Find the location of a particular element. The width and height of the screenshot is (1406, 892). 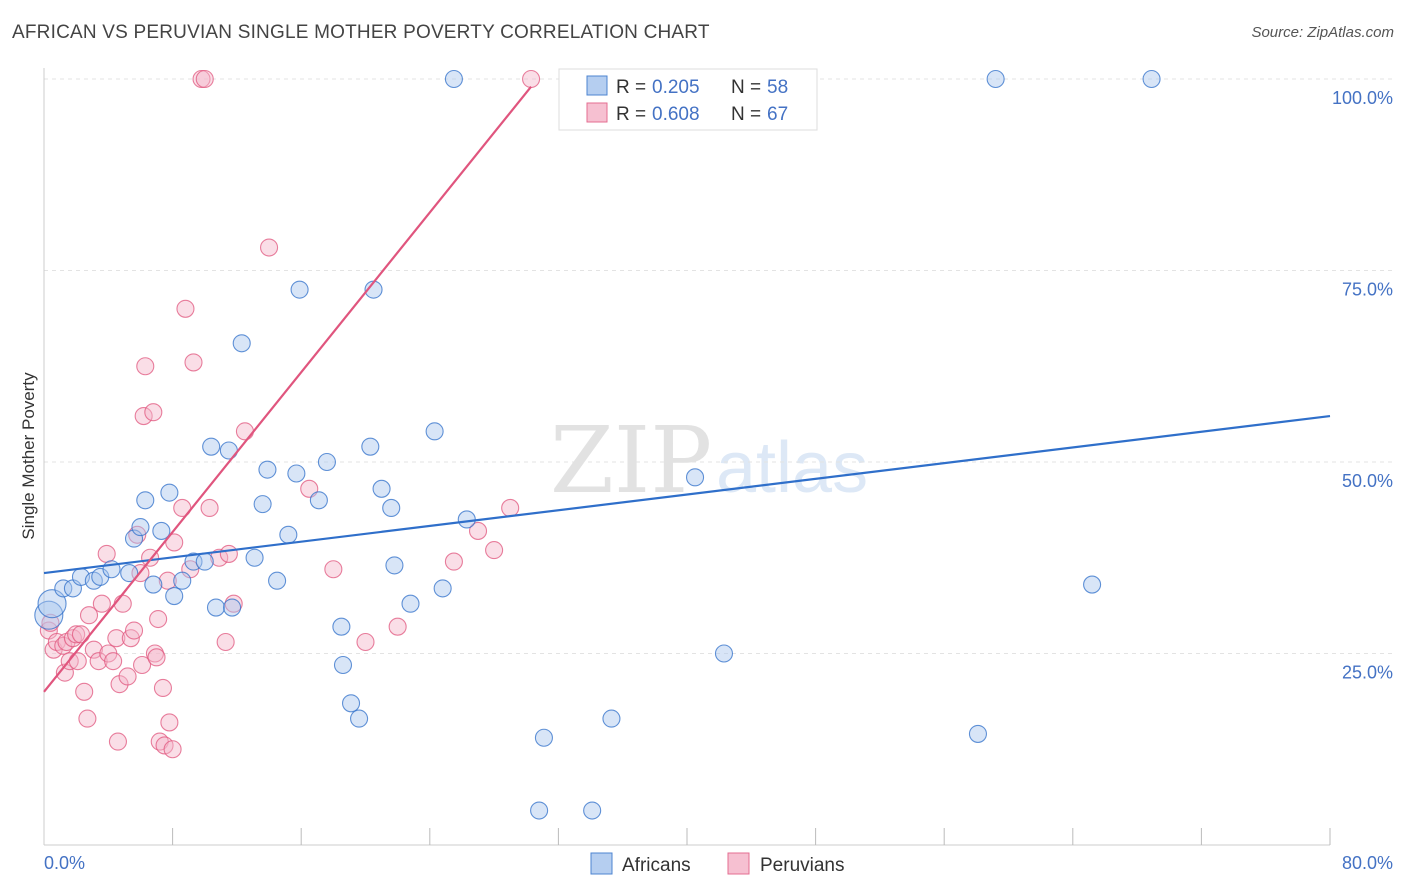

africans-n-value: 58 is located at coordinates (777, 87).